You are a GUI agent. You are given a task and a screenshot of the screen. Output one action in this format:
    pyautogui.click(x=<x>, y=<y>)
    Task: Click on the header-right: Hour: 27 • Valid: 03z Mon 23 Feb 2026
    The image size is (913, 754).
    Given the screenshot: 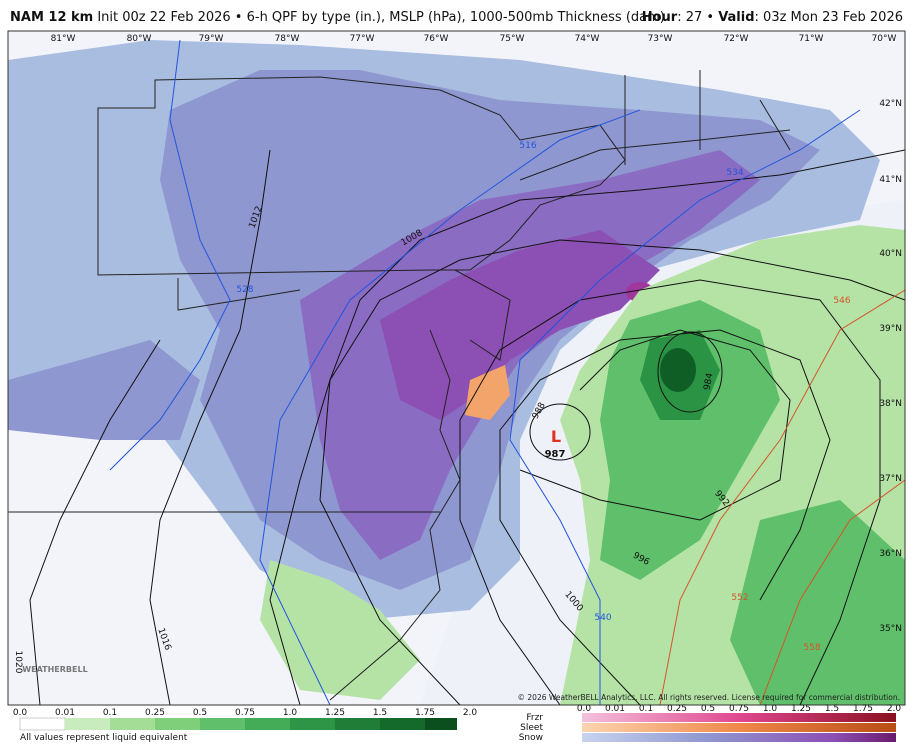 What is the action you would take?
    pyautogui.click(x=772, y=17)
    